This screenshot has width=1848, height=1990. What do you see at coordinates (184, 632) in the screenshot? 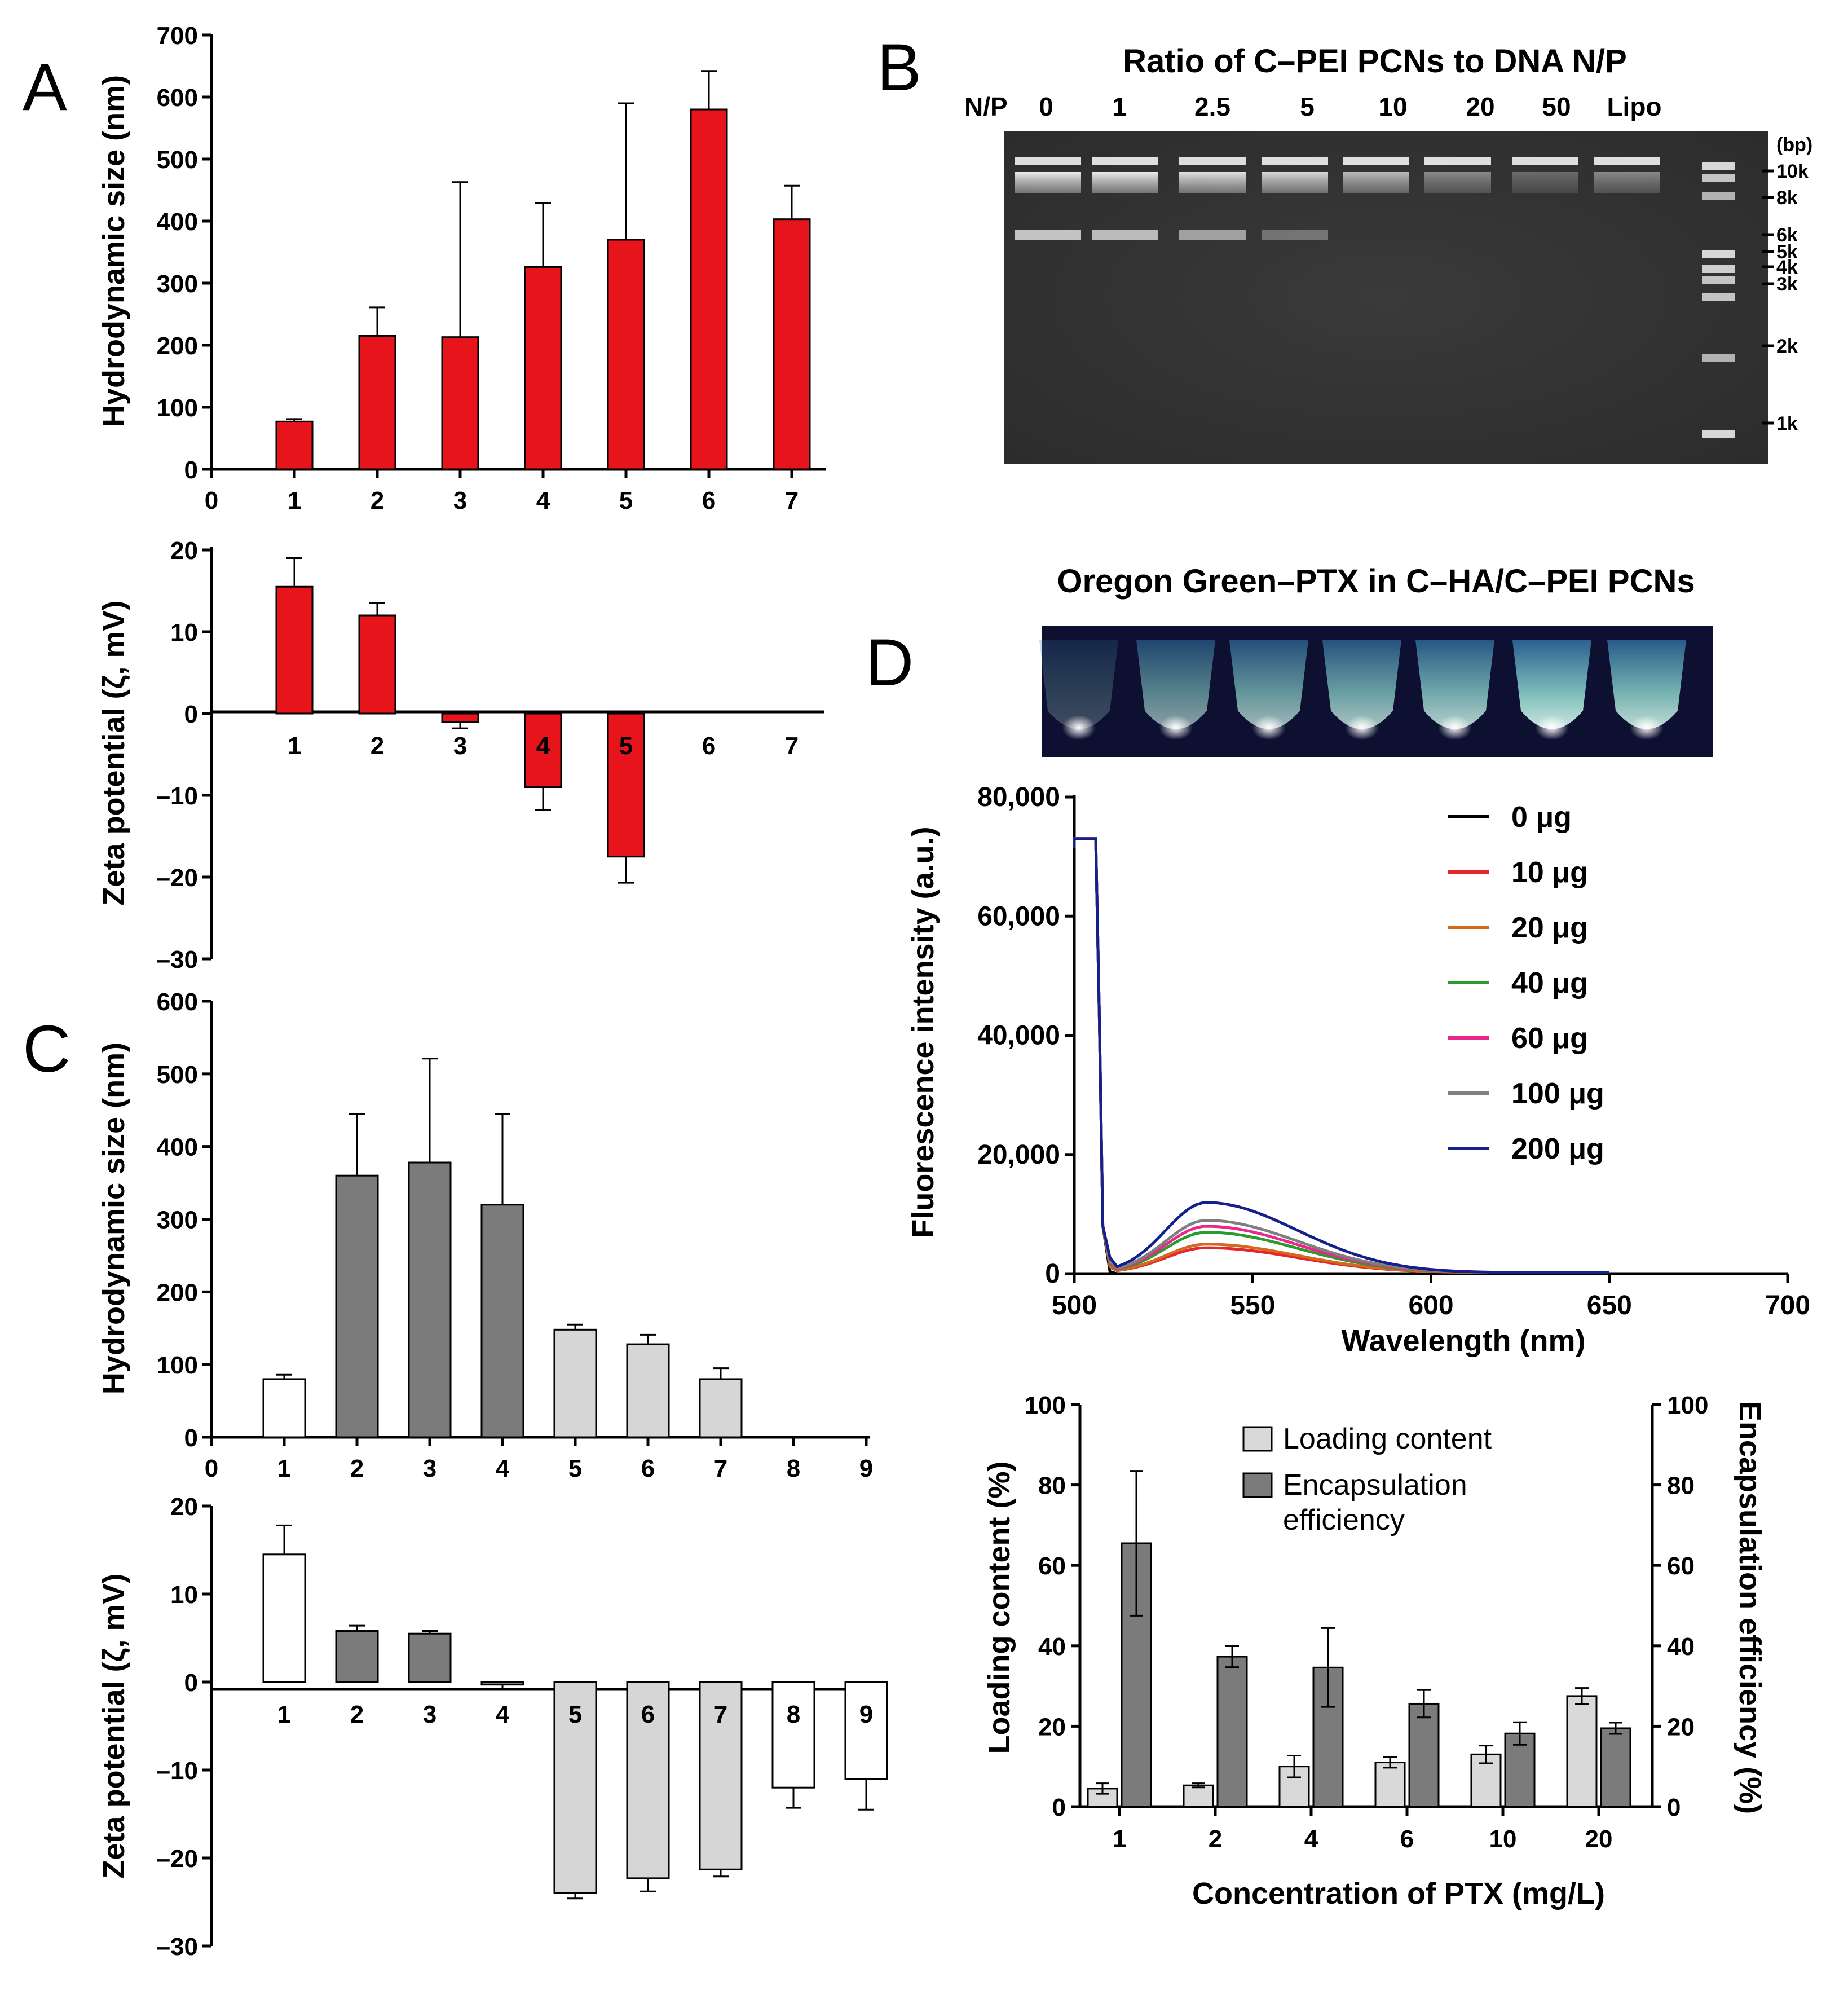
I see `a-zeta-ytick-label: 10` at bounding box center [184, 632].